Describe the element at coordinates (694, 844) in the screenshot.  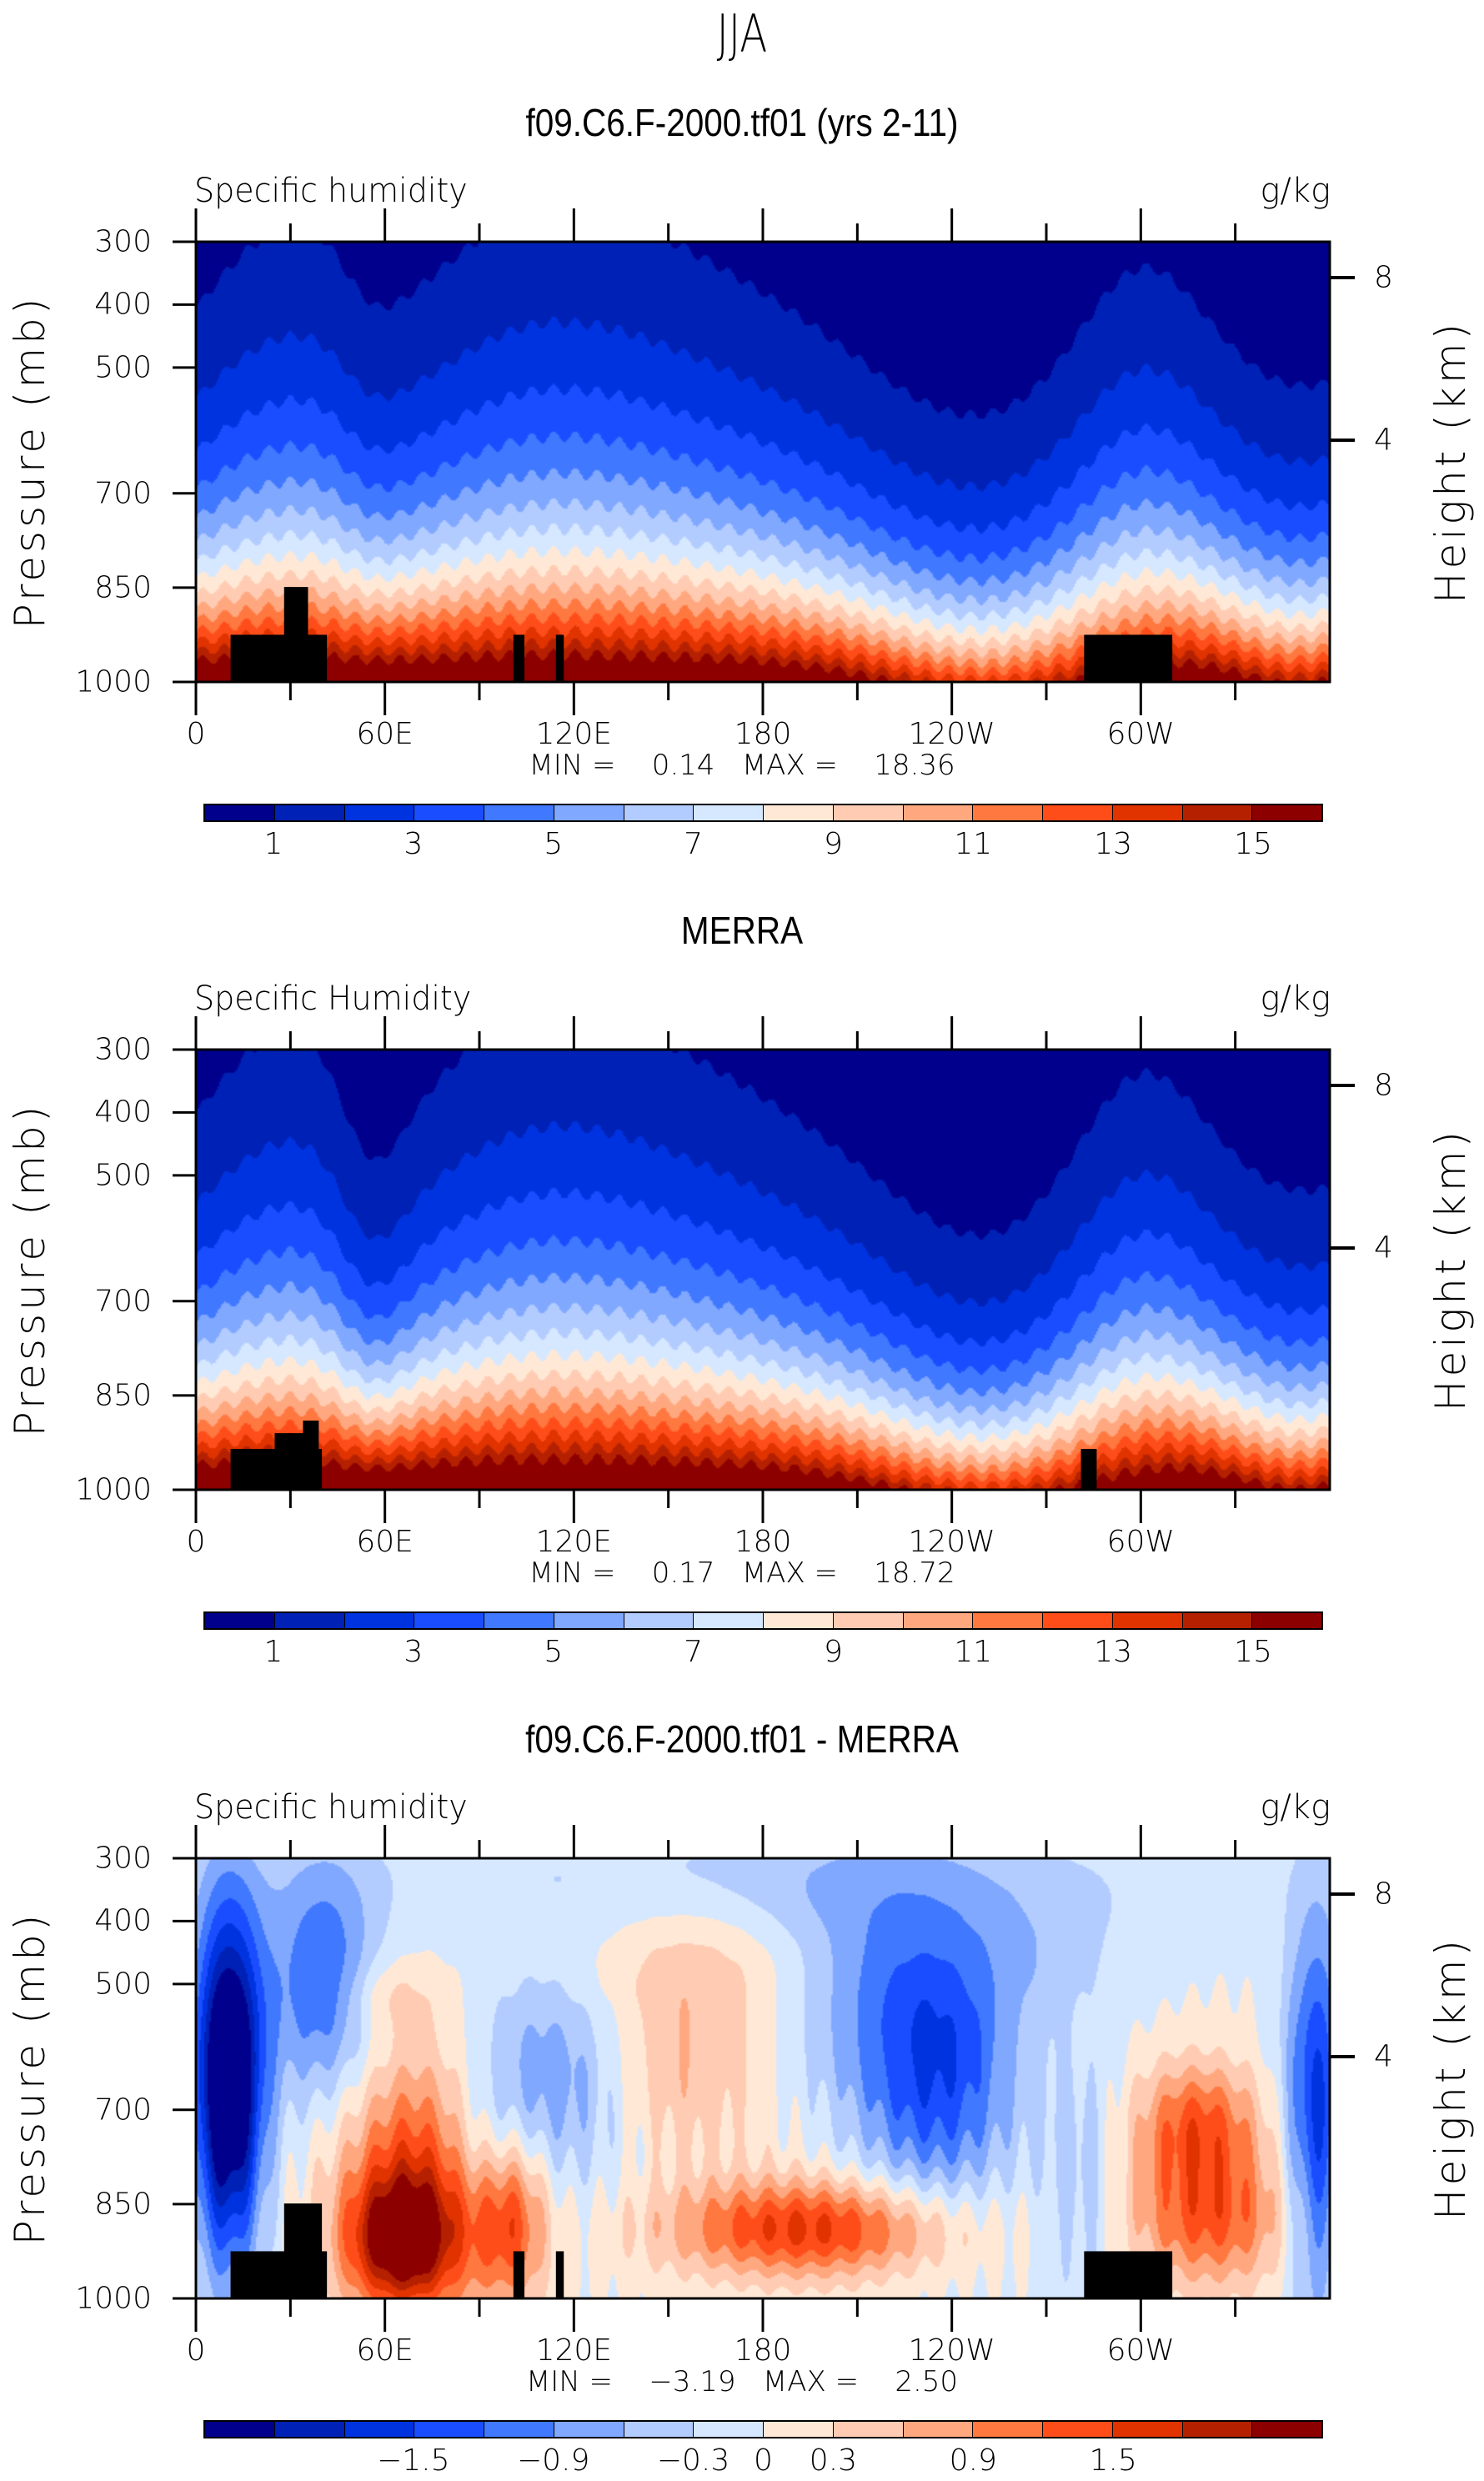
I see `colorbar-label: 7` at that location.